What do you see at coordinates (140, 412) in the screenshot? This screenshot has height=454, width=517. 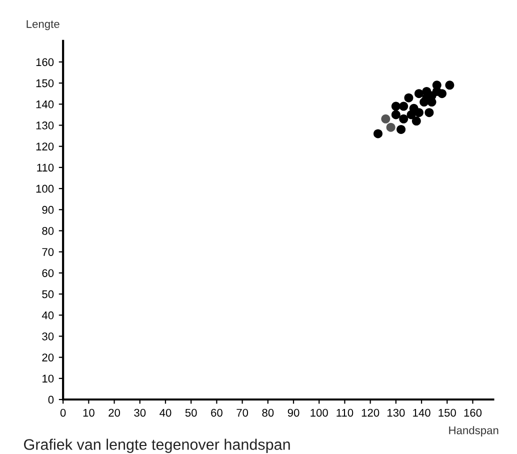 I see `x-tick-label: 30` at bounding box center [140, 412].